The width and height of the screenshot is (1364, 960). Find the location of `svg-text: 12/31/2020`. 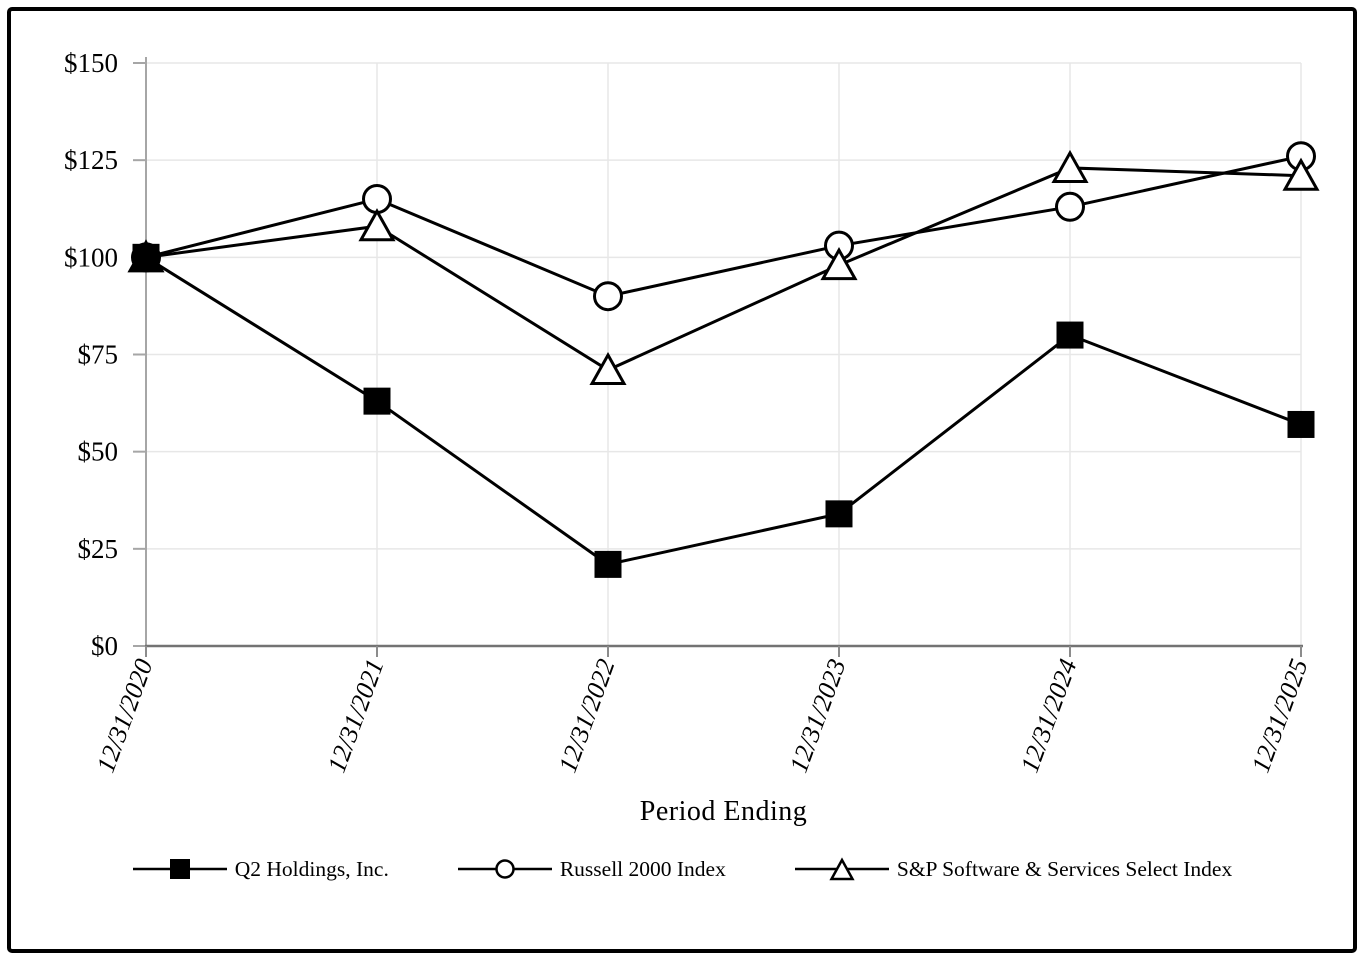

svg-text: 12/31/2020 is located at coordinates (125, 715).